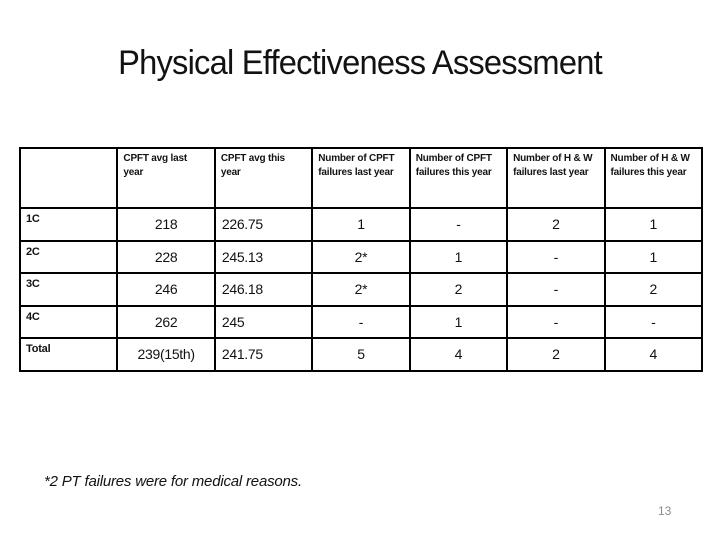  What do you see at coordinates (68, 354) in the screenshot?
I see `row-label: Total` at bounding box center [68, 354].